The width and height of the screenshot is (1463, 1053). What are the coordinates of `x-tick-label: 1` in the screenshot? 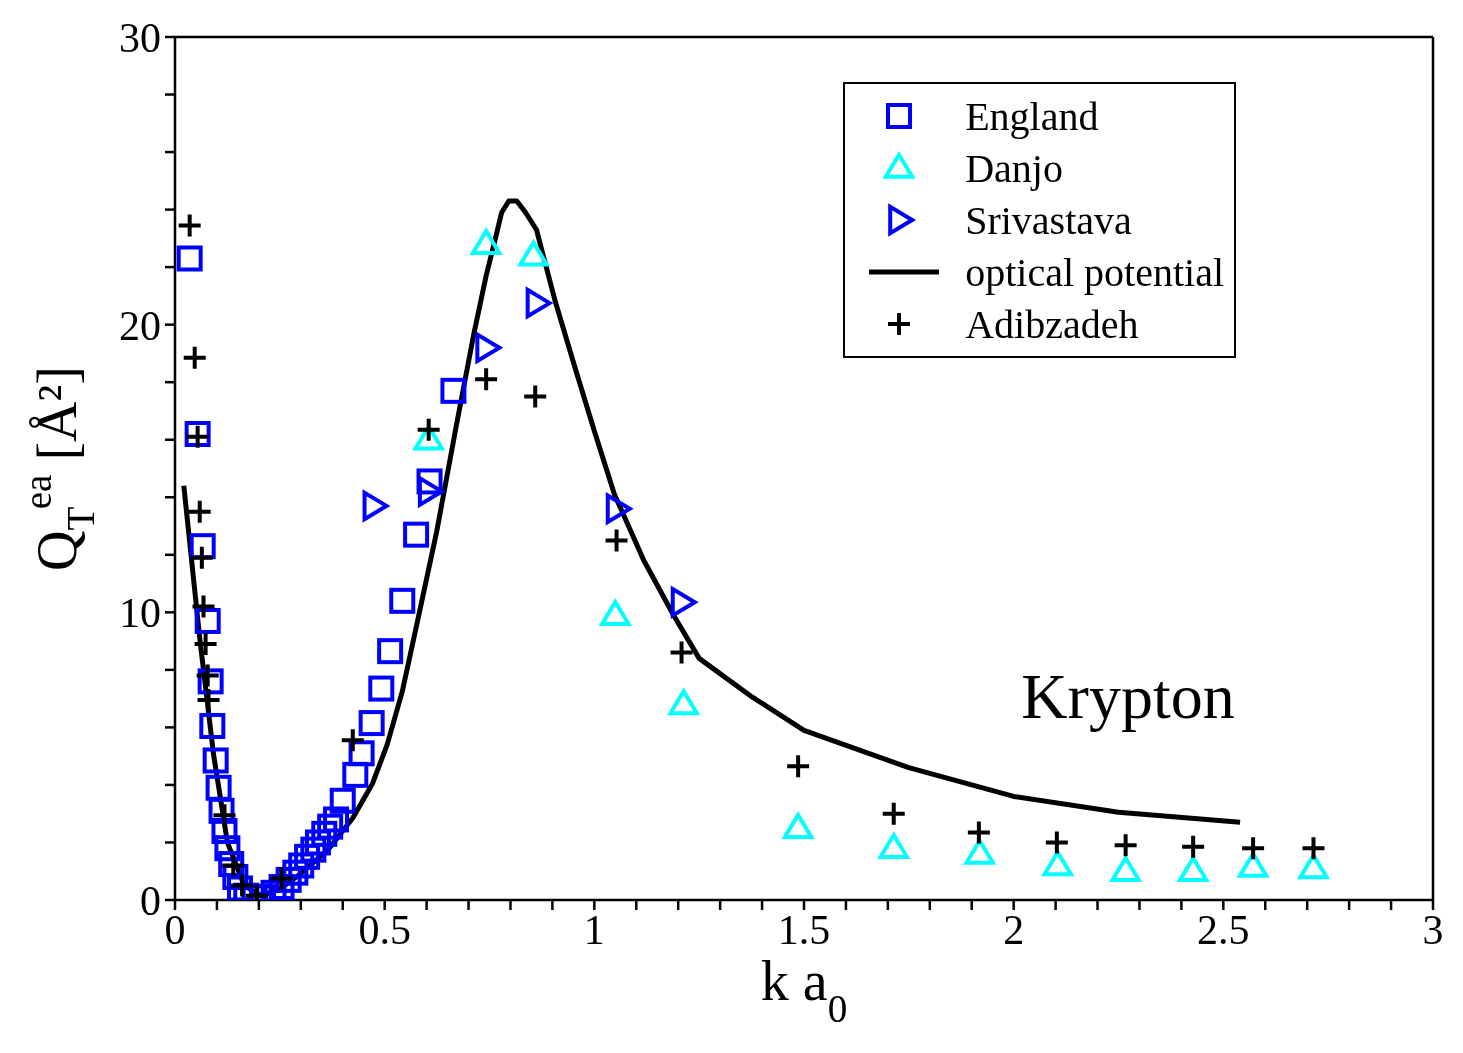 It's located at (594, 929).